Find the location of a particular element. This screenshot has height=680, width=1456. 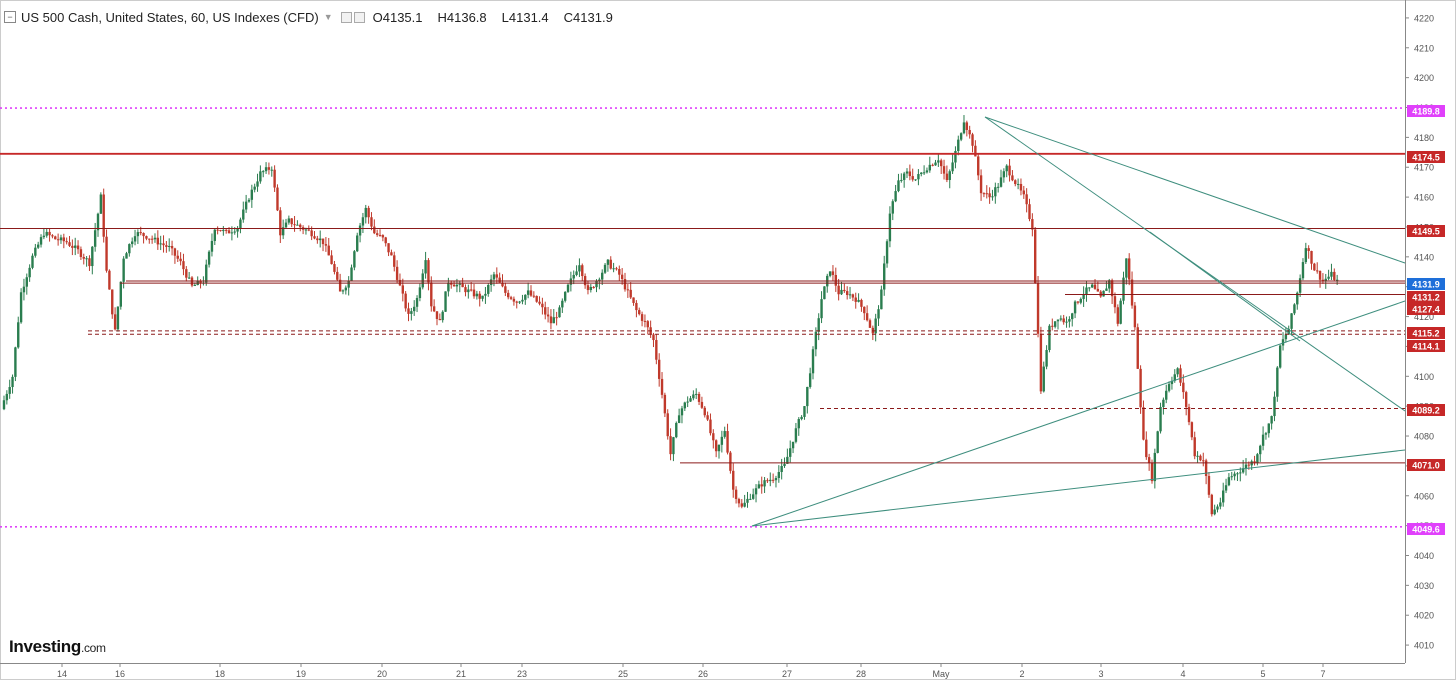

settings-icon is located at coordinates (346, 17).